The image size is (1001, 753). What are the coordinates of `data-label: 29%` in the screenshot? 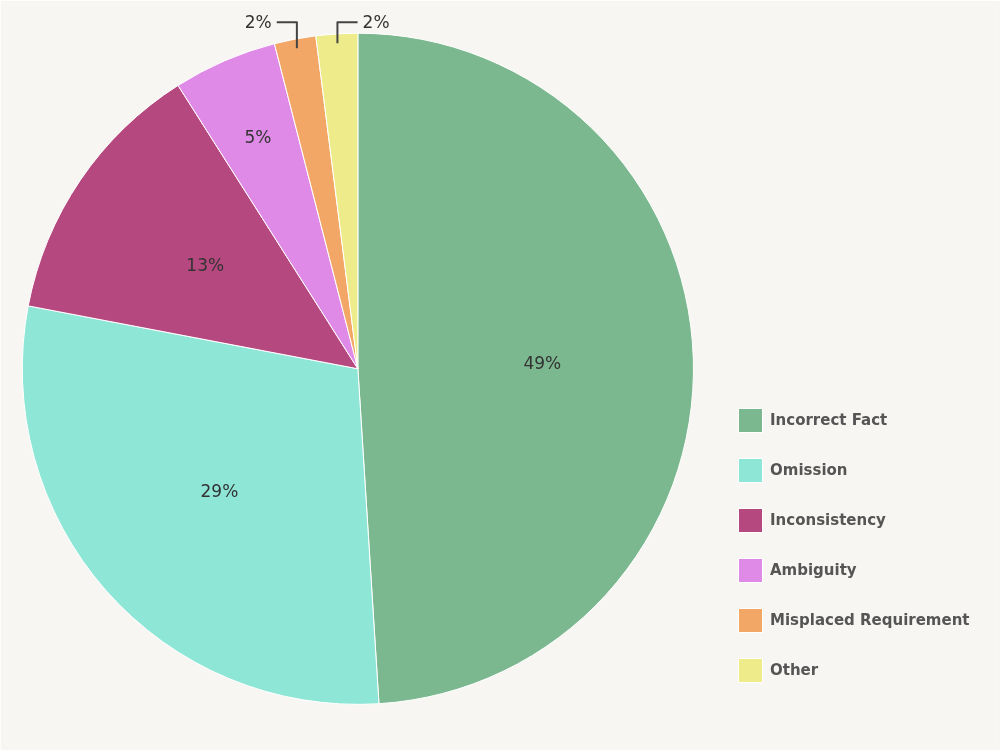 It's located at (219, 491).